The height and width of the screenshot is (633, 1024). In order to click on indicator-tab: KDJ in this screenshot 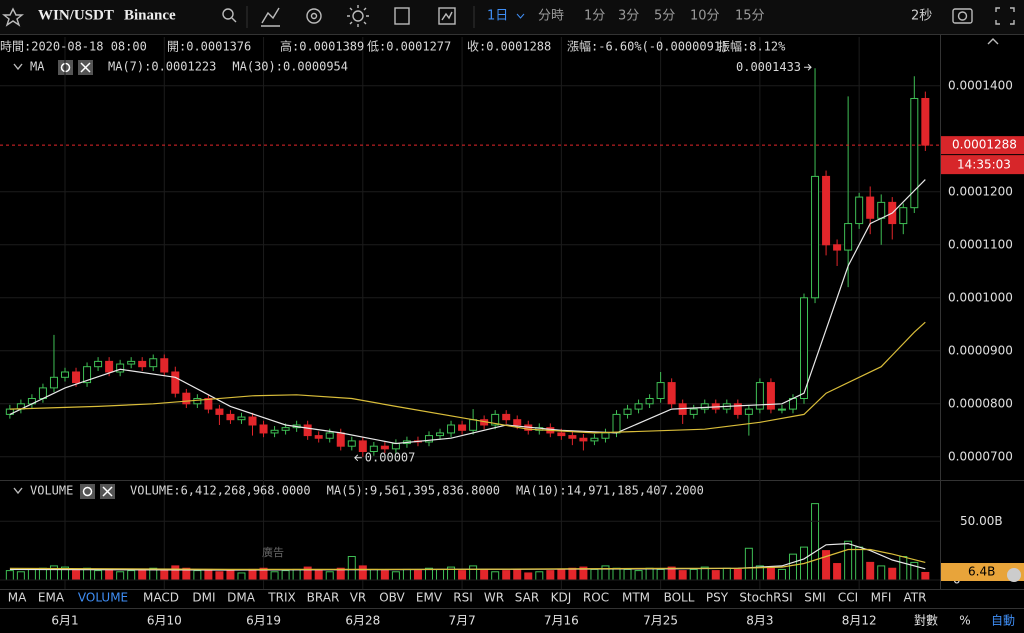, I will do `click(561, 598)`.